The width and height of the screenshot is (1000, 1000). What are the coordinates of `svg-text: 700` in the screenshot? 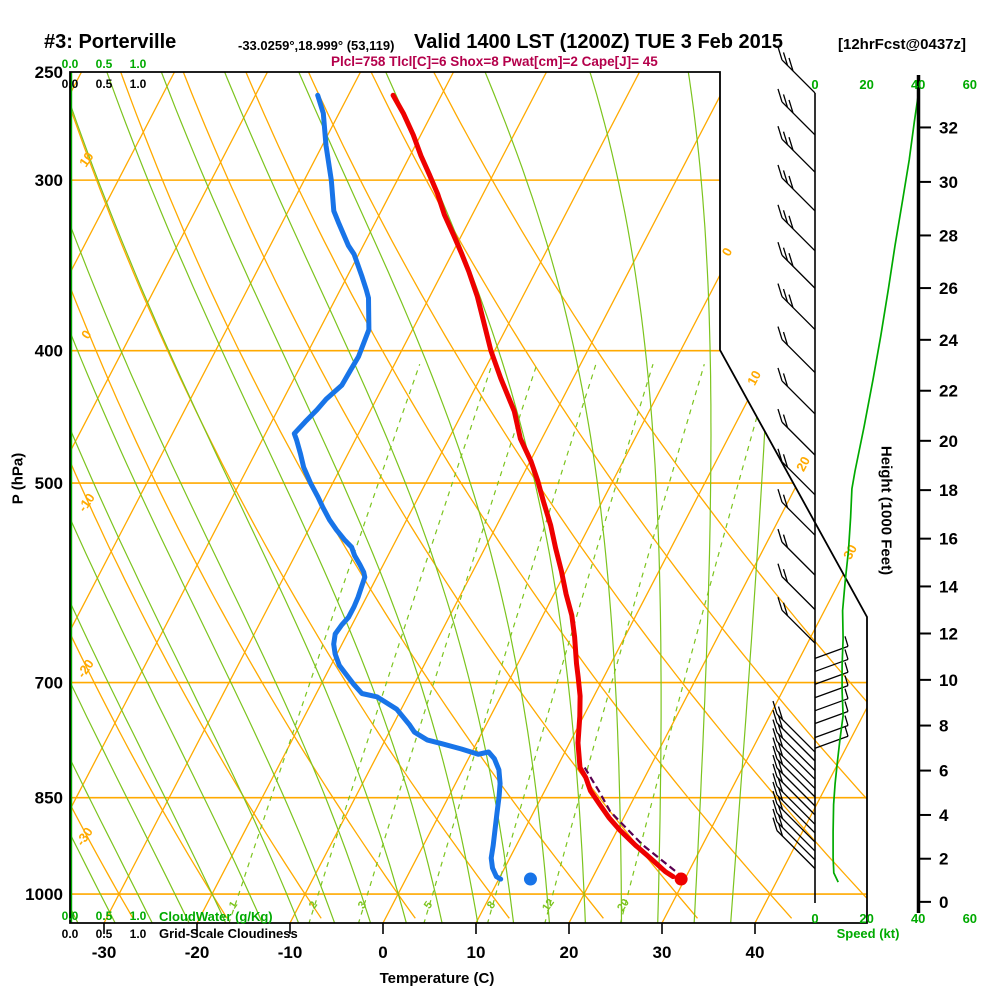 It's located at (49, 683).